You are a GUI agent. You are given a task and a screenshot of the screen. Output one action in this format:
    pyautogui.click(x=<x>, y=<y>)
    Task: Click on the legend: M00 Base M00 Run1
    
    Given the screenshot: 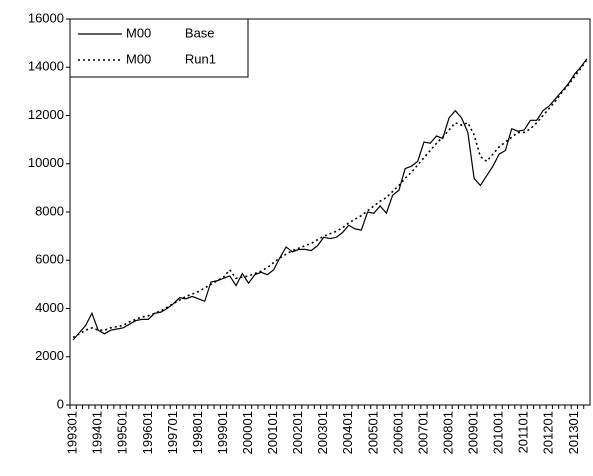 What is the action you would take?
    pyautogui.click(x=159, y=48)
    